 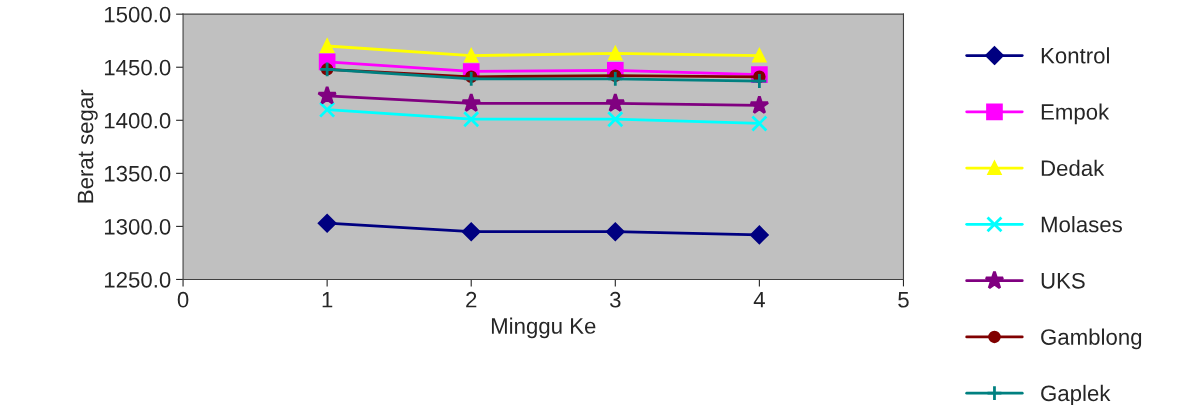 I want to click on y-tick-label: 1500.0, so click(x=137, y=14).